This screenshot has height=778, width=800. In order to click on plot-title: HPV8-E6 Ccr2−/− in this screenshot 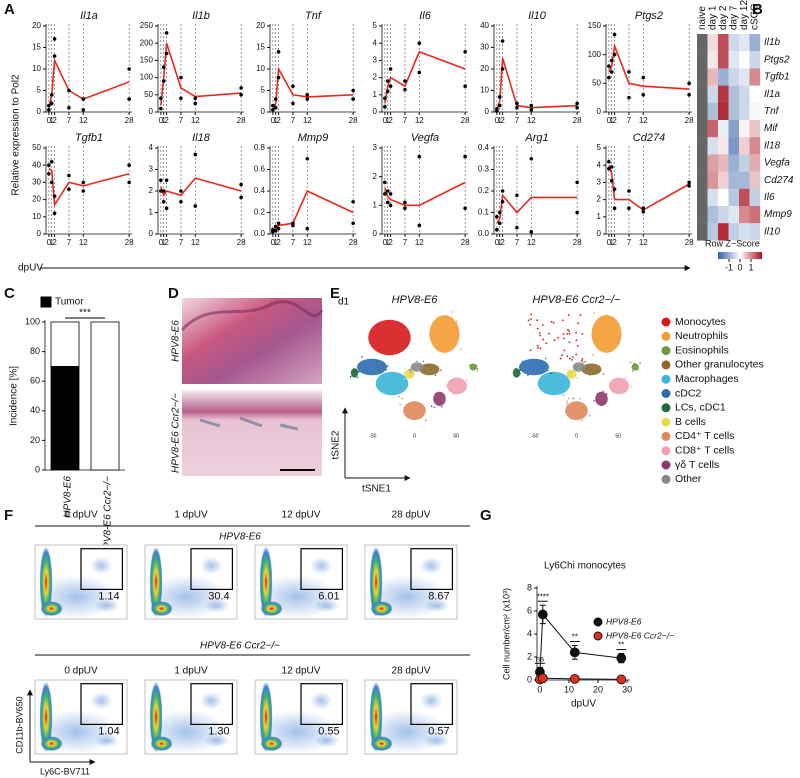, I will do `click(576, 300)`.